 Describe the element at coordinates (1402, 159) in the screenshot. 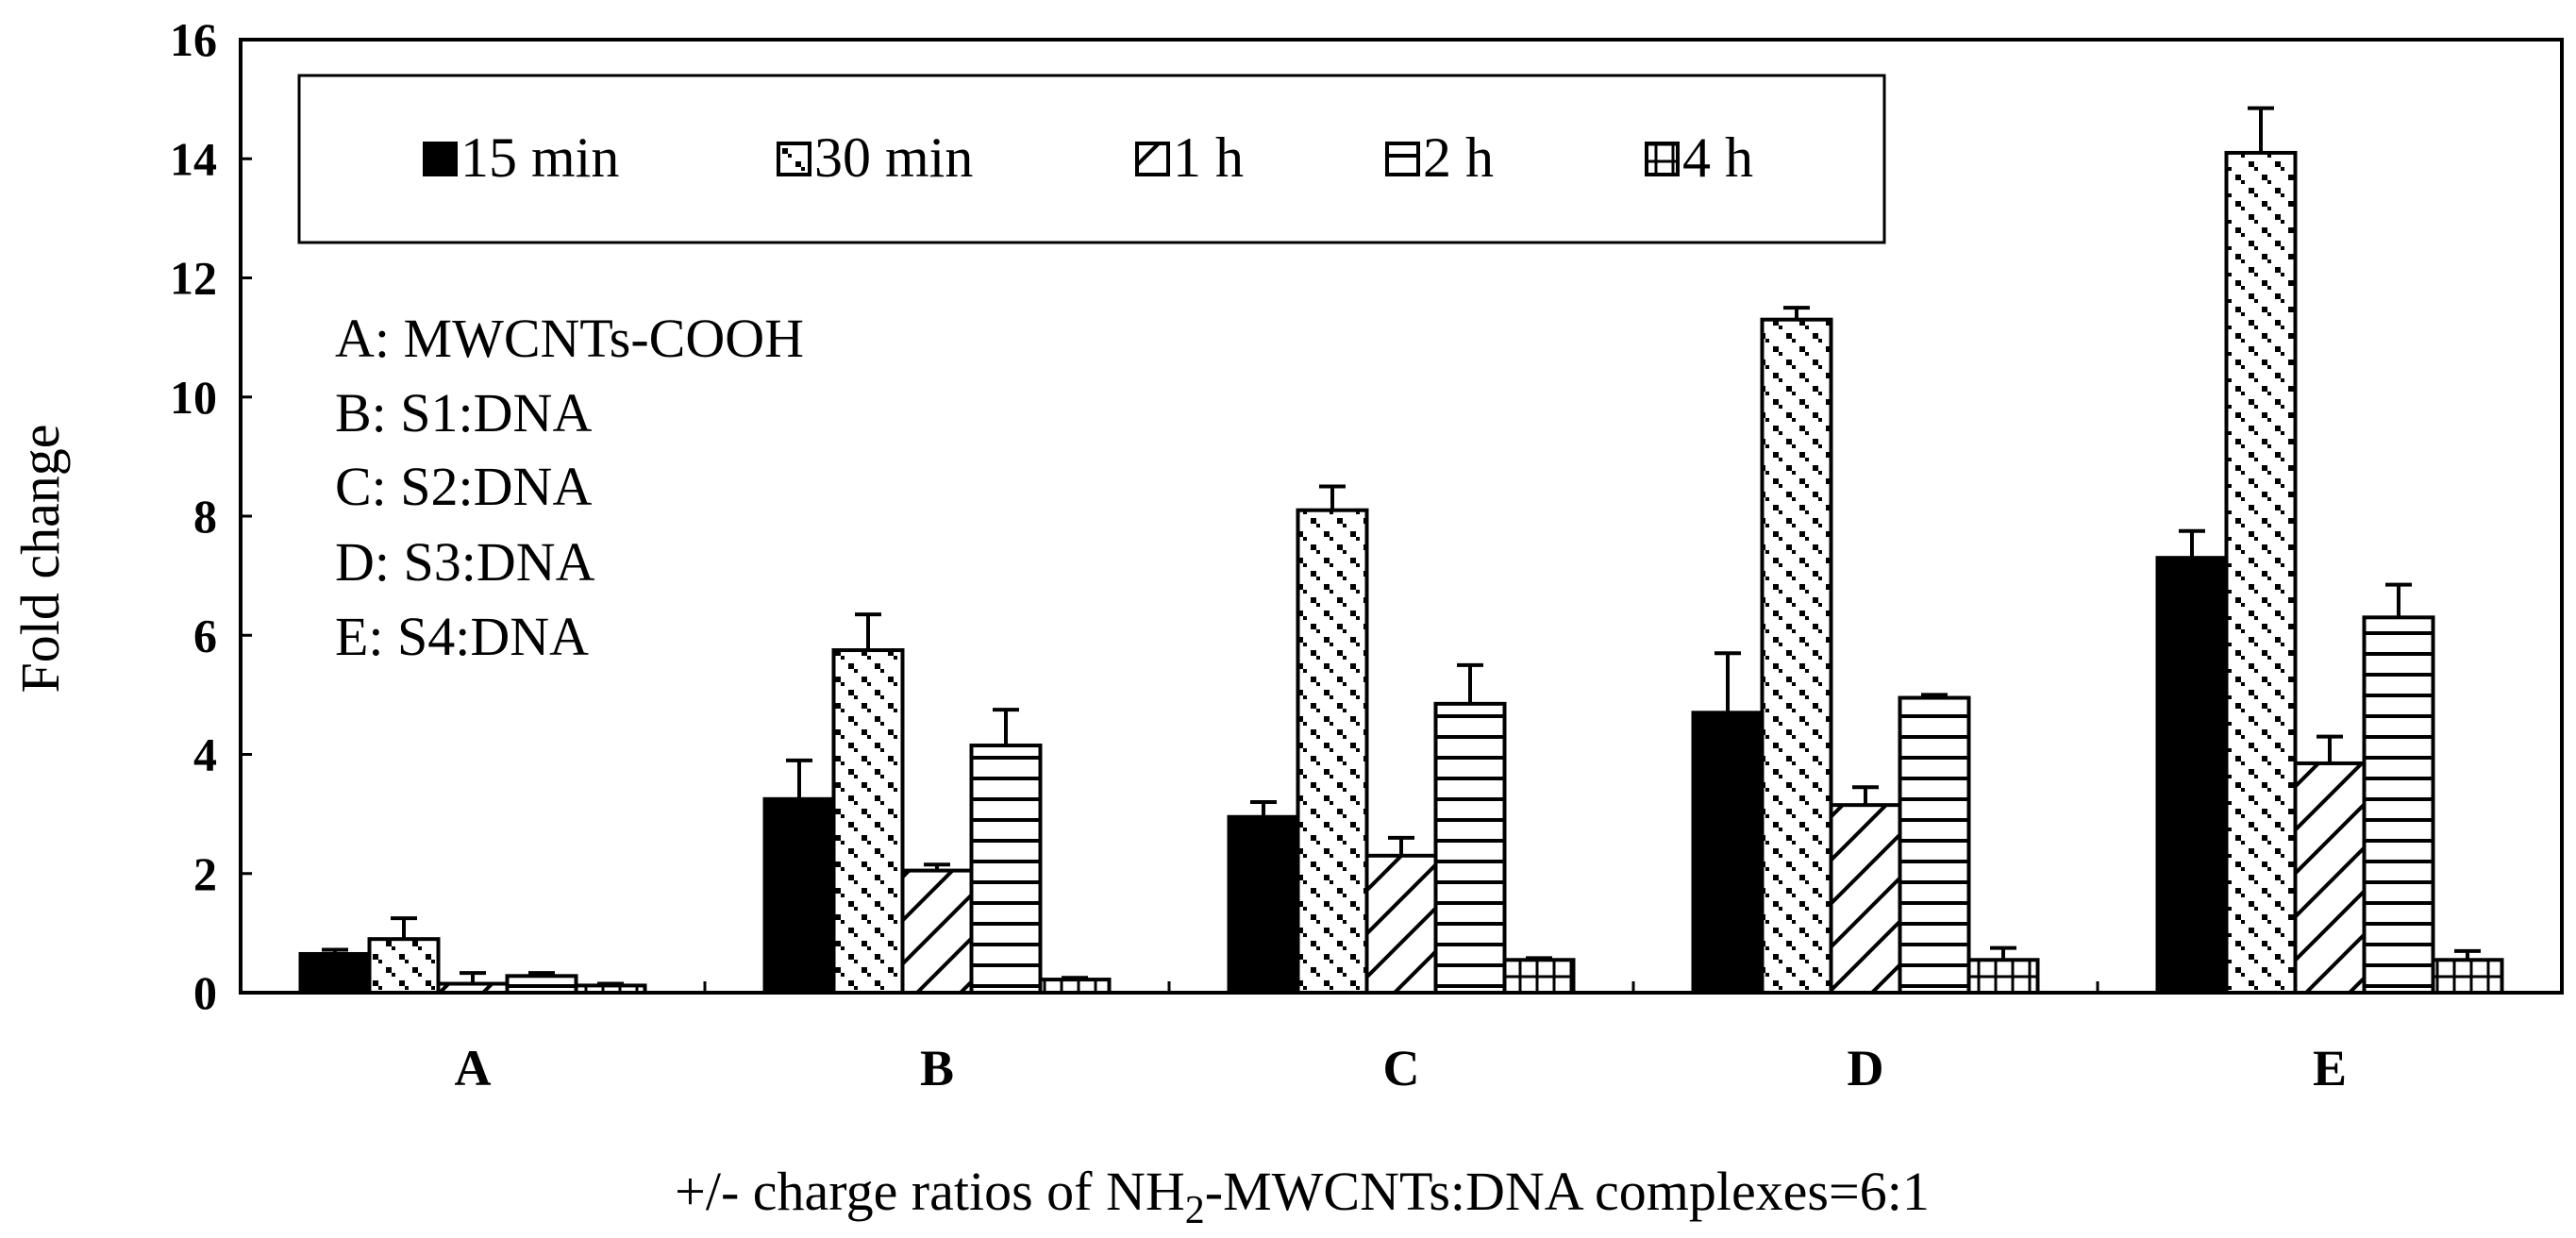

I see `legend-swatch-horizontal` at that location.